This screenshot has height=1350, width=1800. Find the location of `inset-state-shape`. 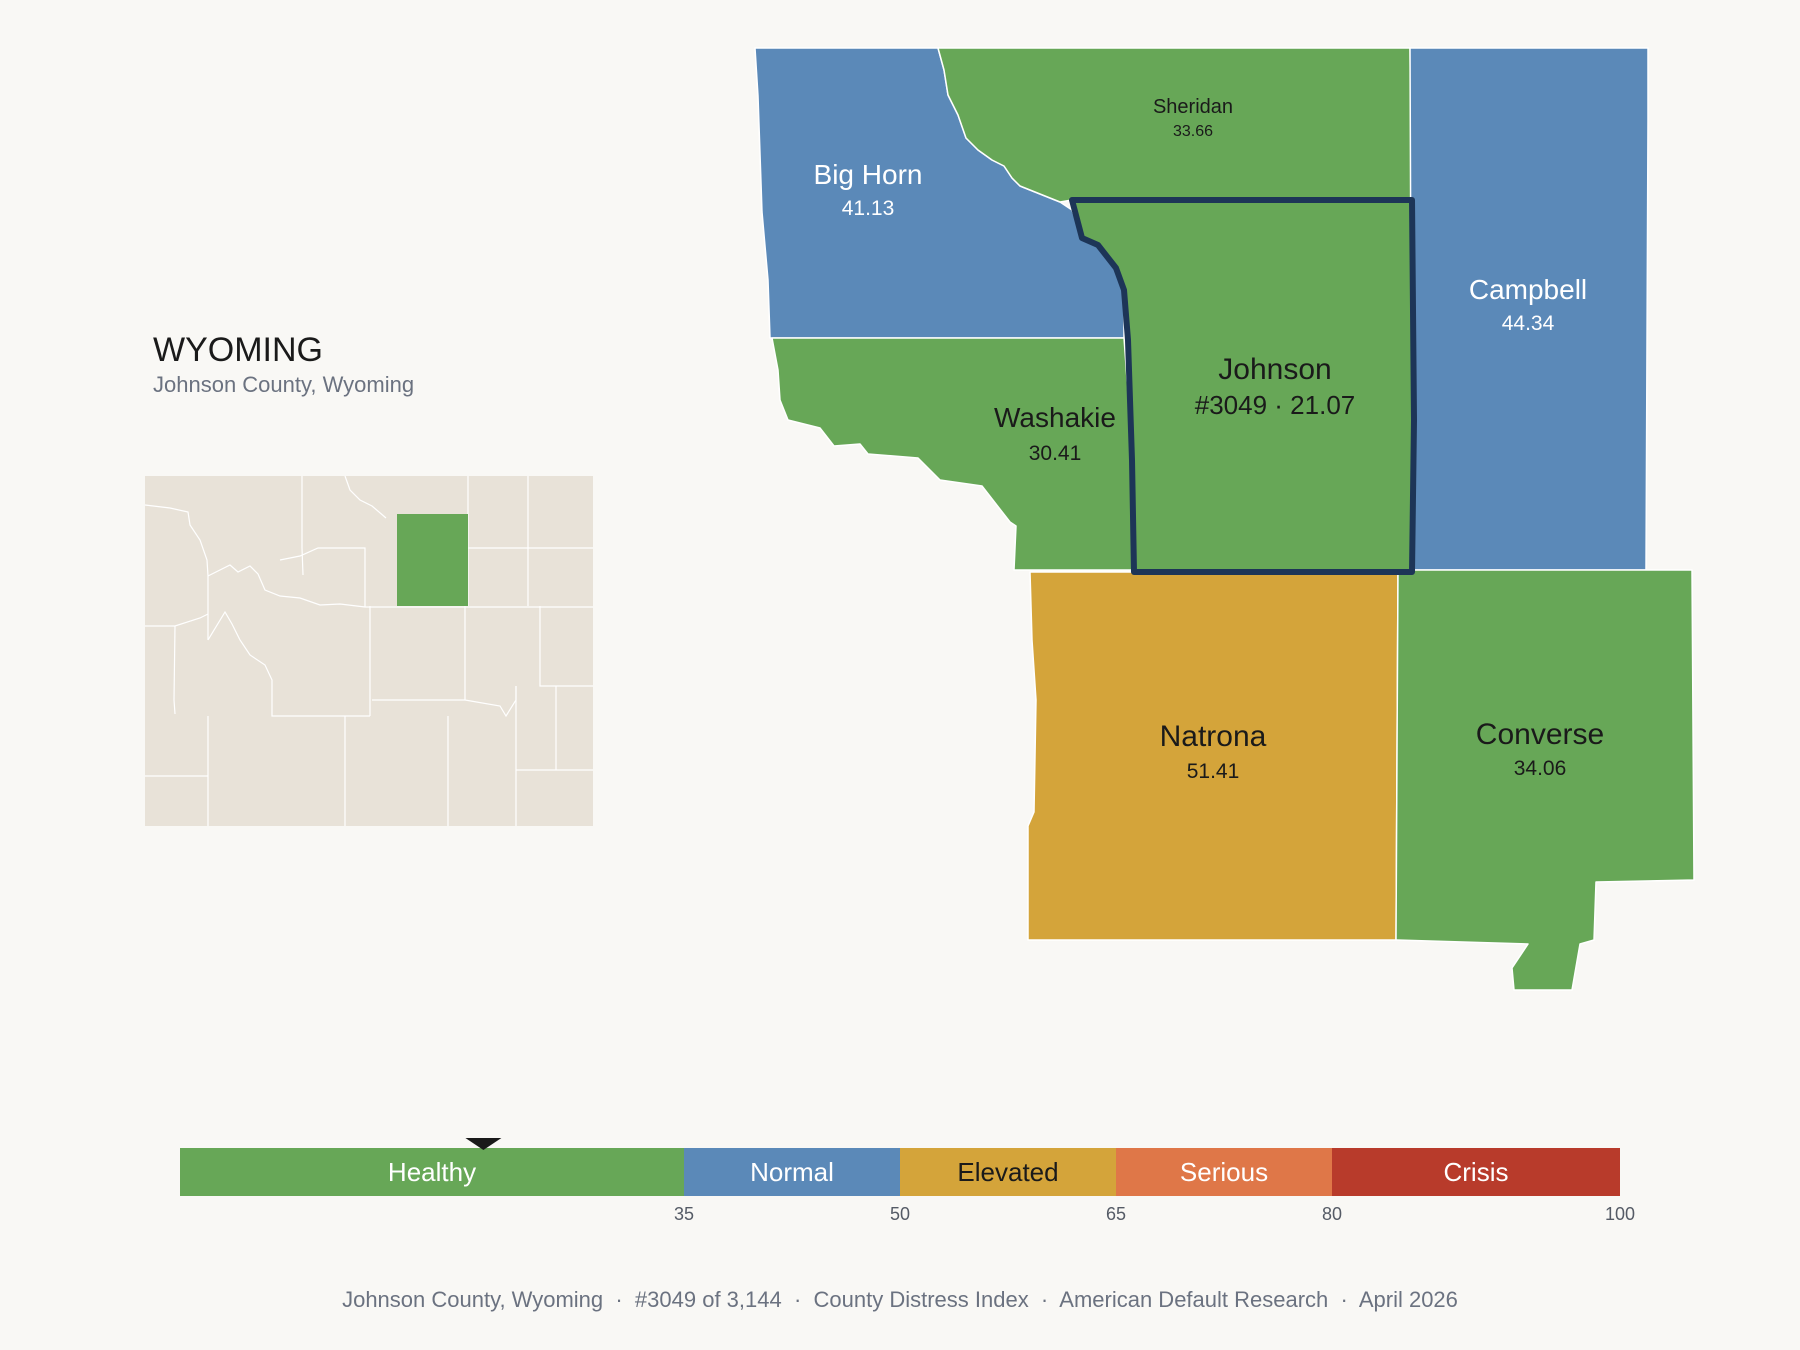

inset-state-shape is located at coordinates (369, 651).